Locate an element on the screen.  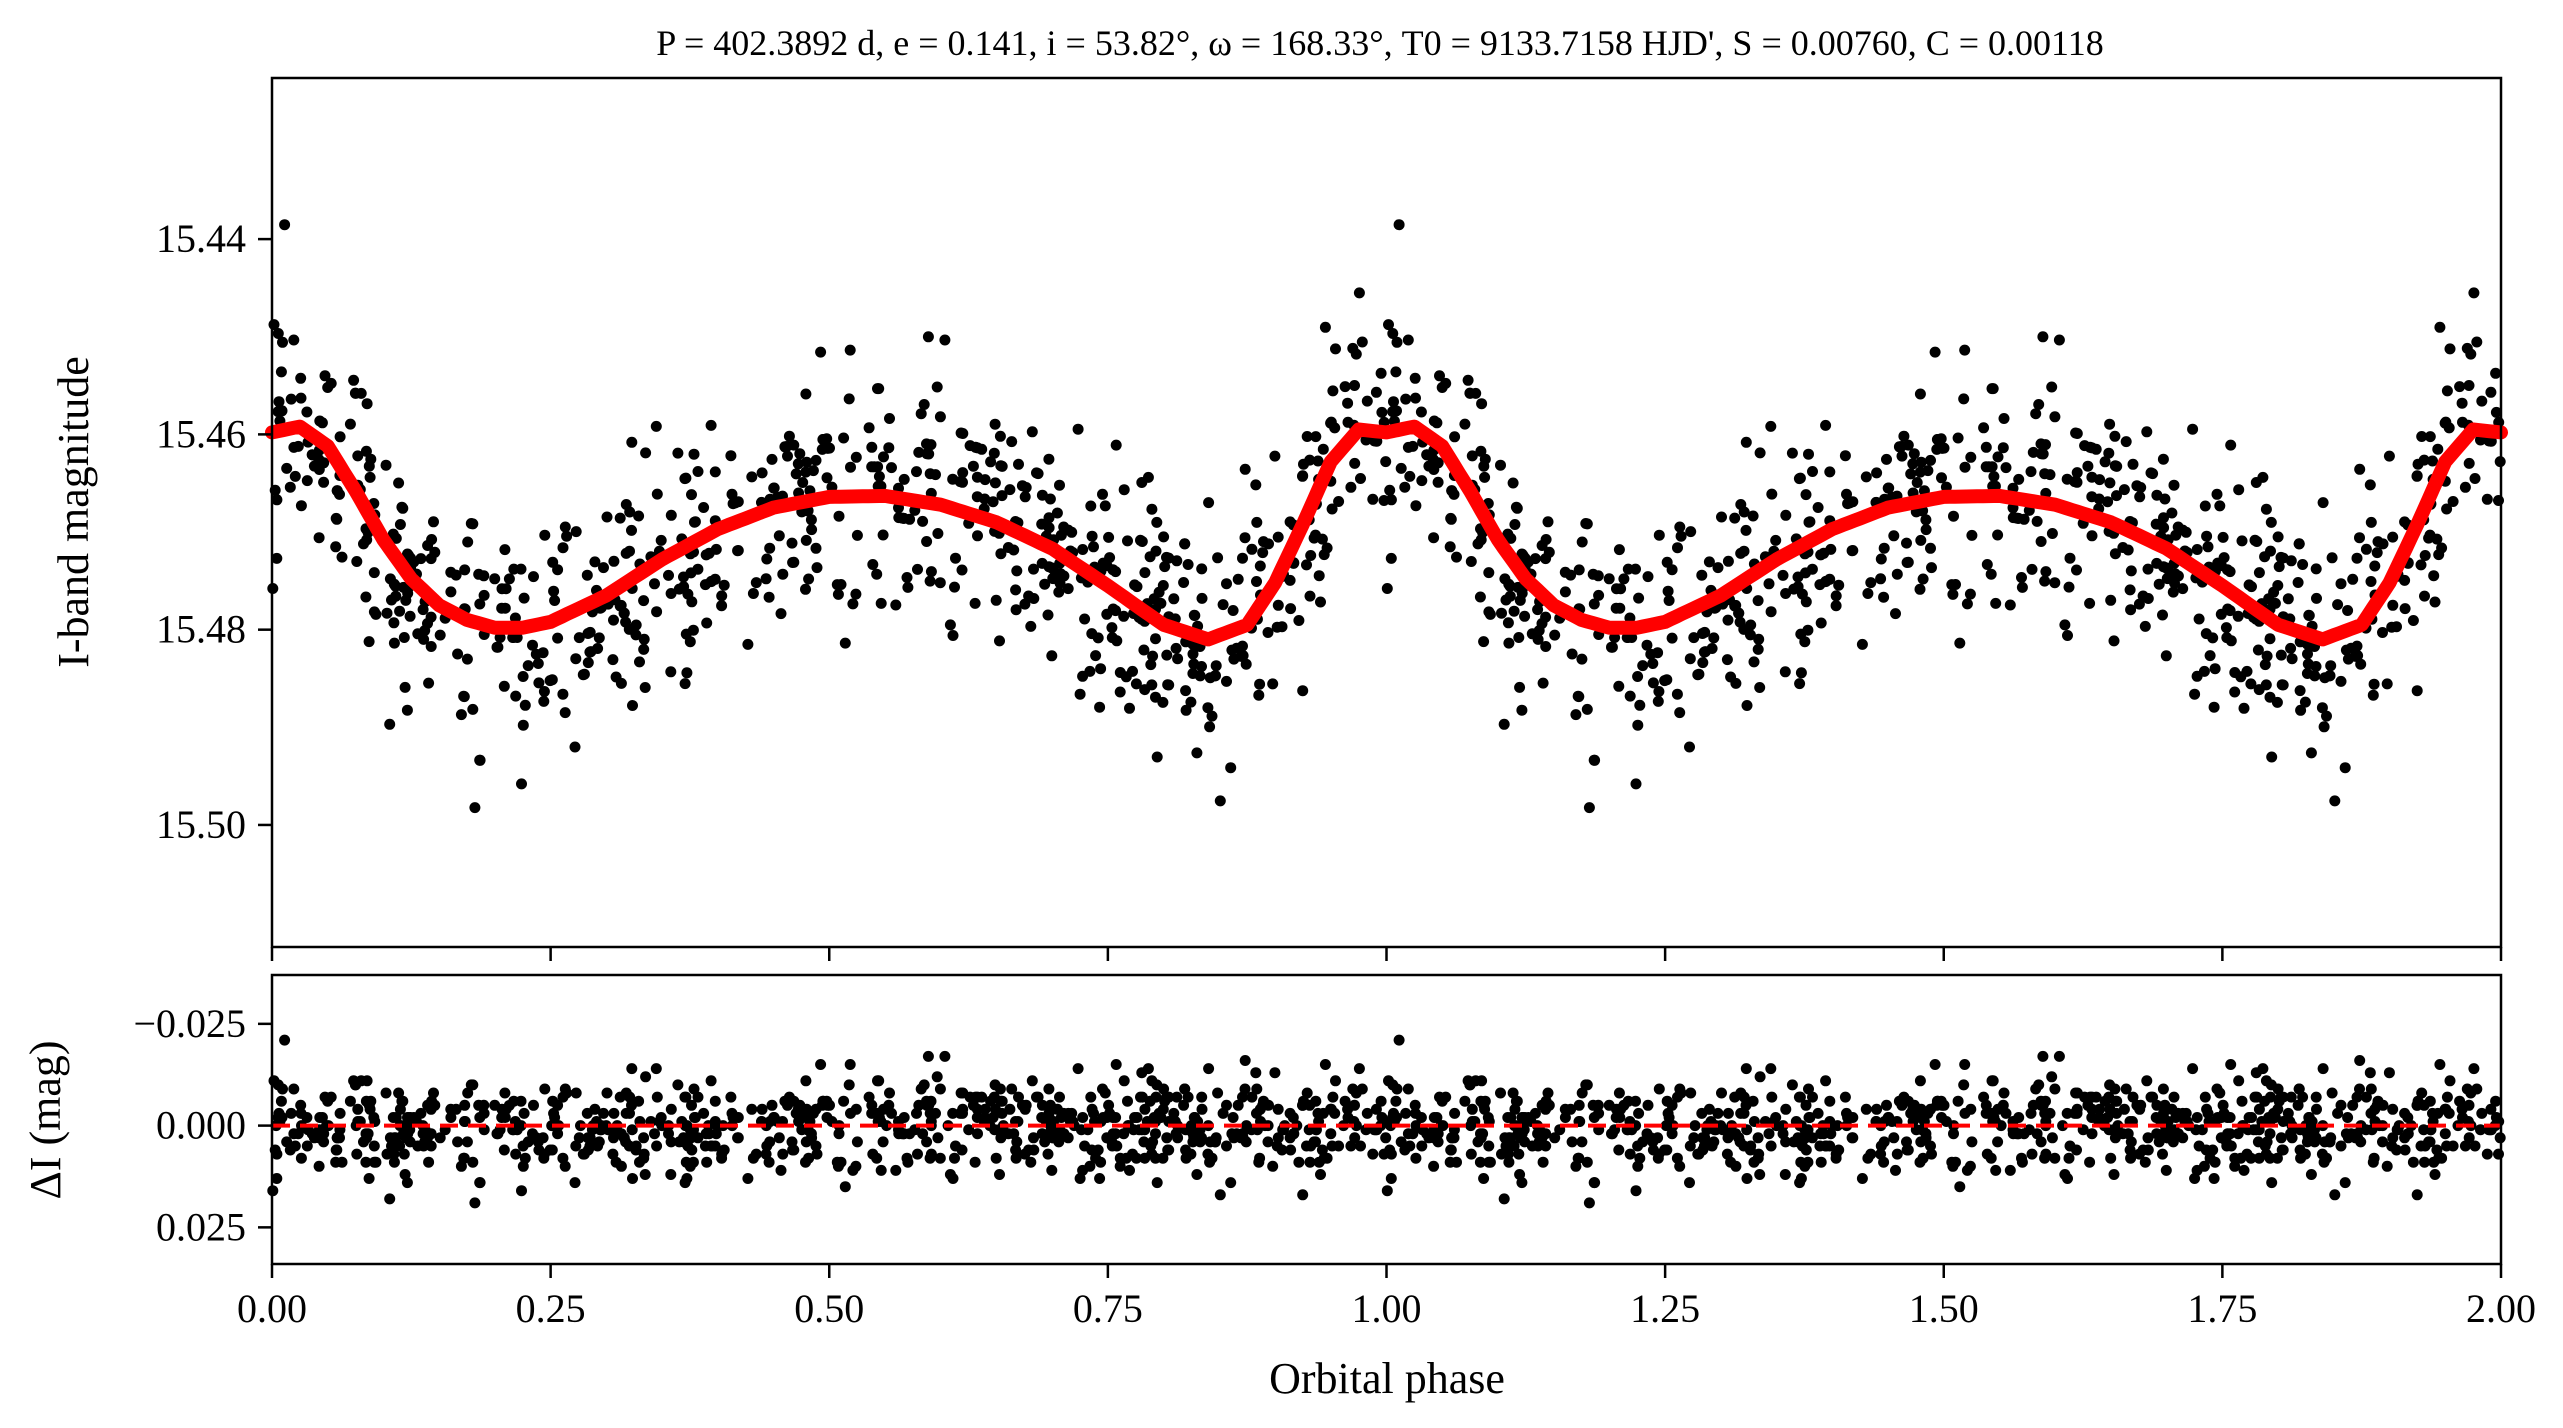
x-tick-label: 1.00 is located at coordinates (1387, 1308).